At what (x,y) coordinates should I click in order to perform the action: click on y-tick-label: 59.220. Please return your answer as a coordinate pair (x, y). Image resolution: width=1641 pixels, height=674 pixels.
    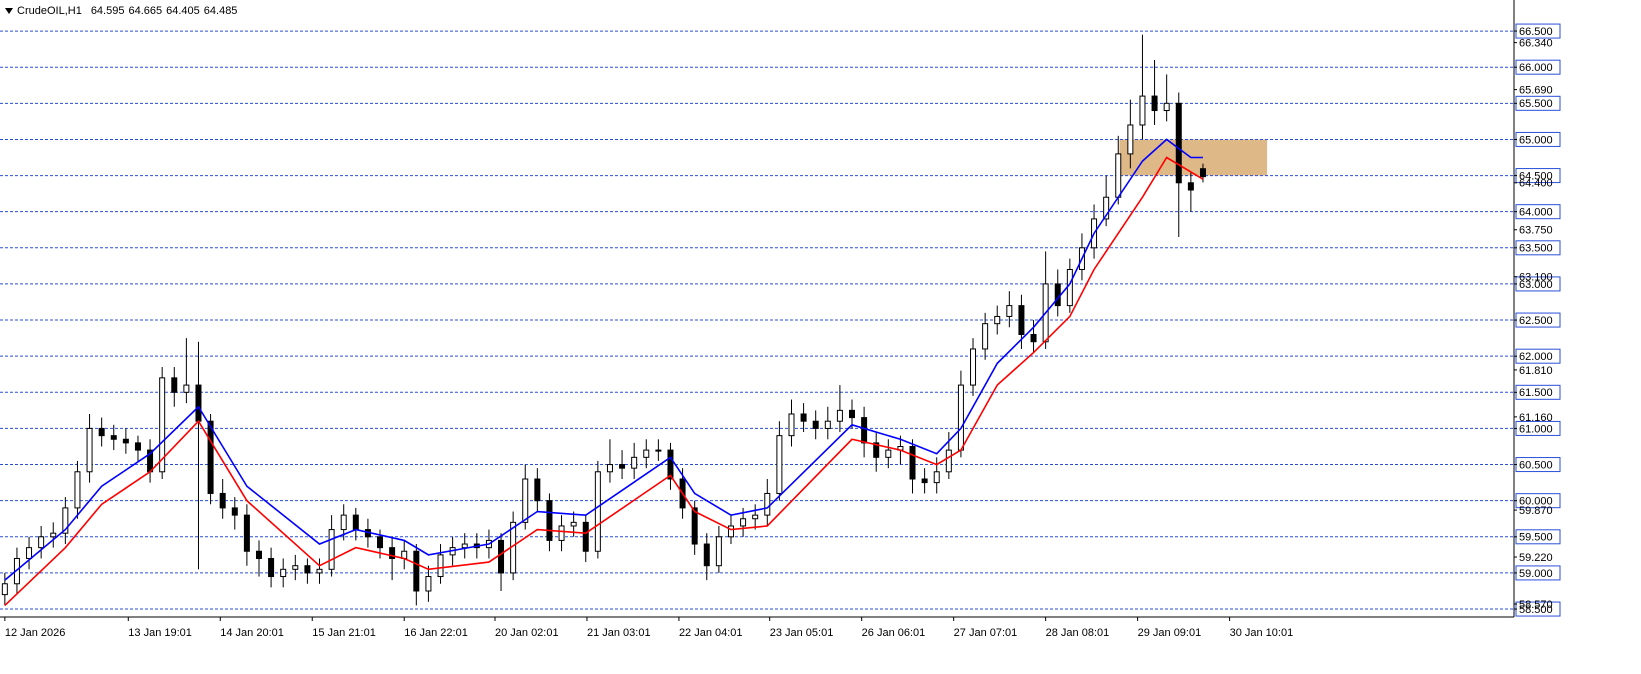
    Looking at the image, I should click on (1536, 558).